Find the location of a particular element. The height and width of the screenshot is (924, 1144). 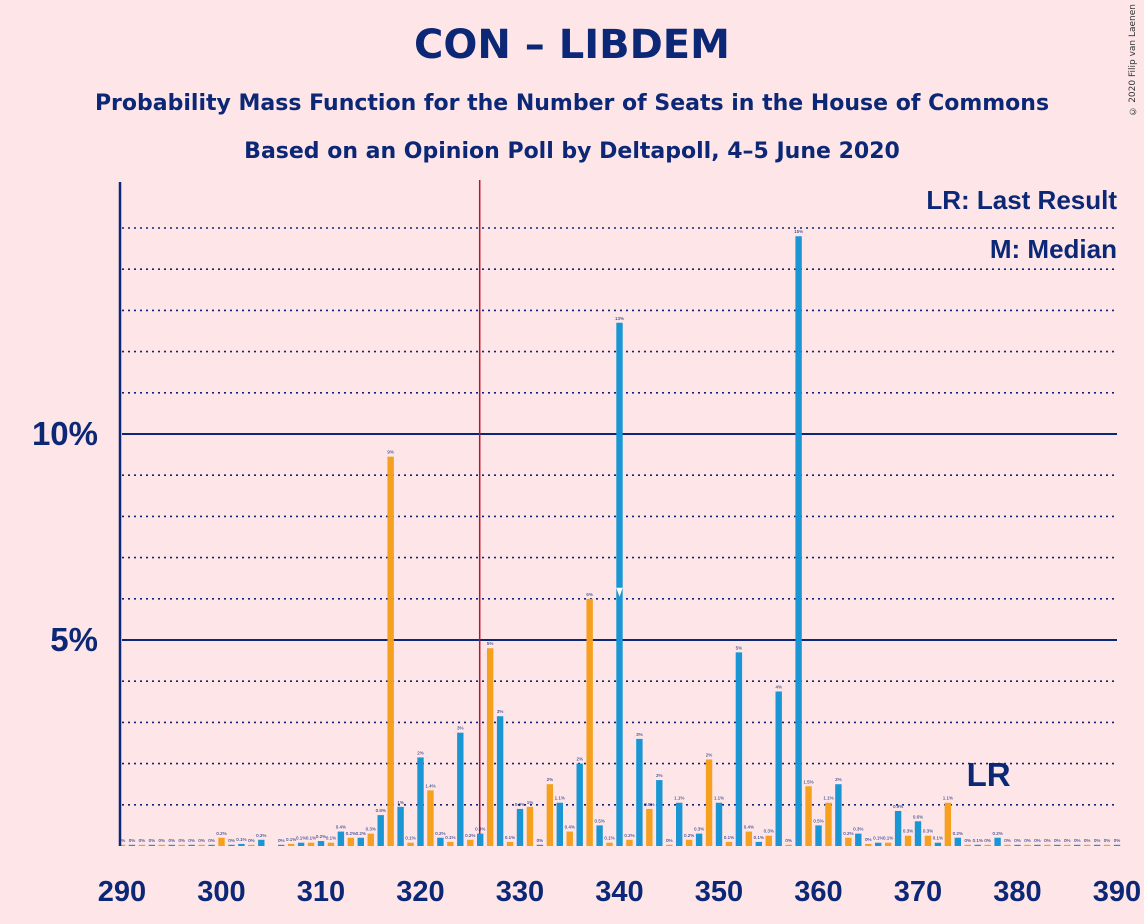

data-label: 4% is located at coordinates (778, 687).